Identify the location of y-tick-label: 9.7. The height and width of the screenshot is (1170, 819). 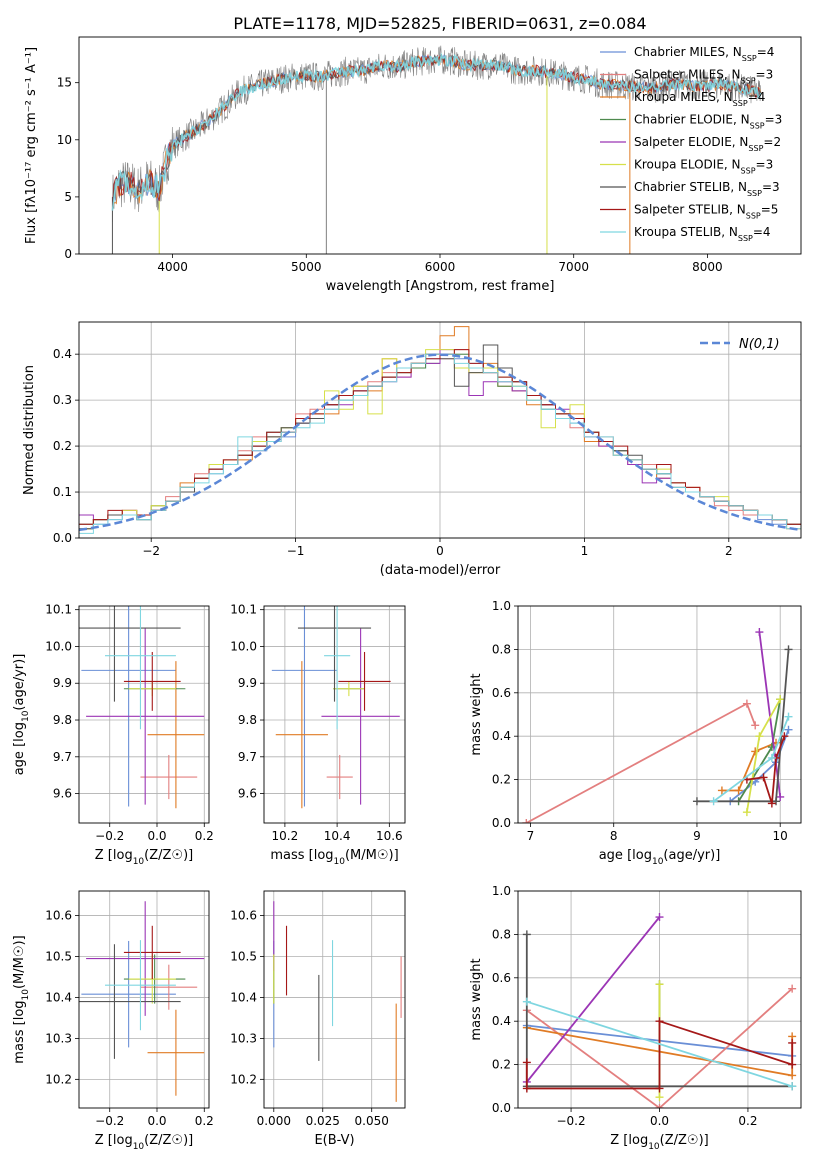
(247, 757).